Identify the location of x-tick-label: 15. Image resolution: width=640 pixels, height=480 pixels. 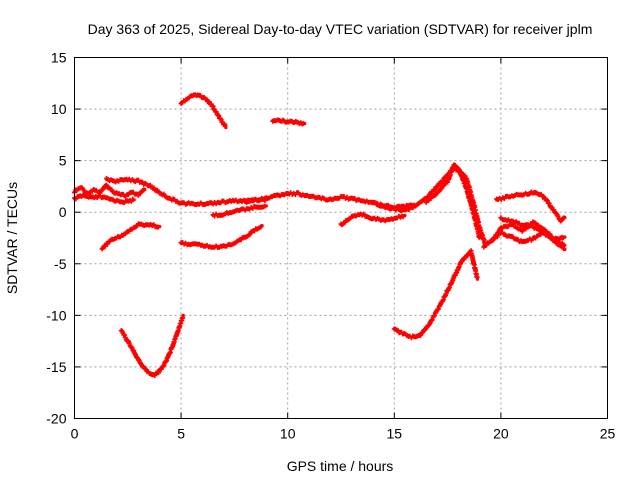
(395, 434).